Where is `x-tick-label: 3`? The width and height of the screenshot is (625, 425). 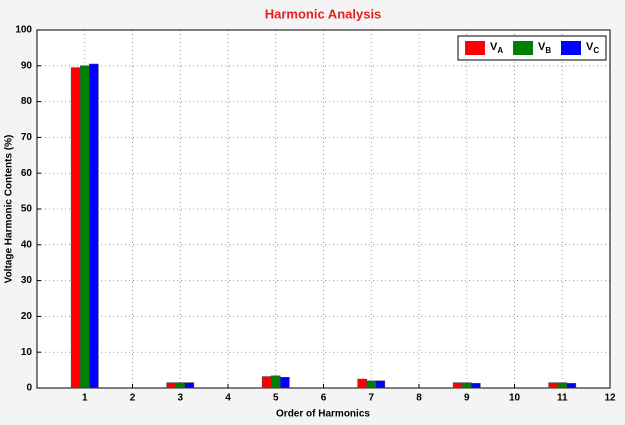 x-tick-label: 3 is located at coordinates (180, 398).